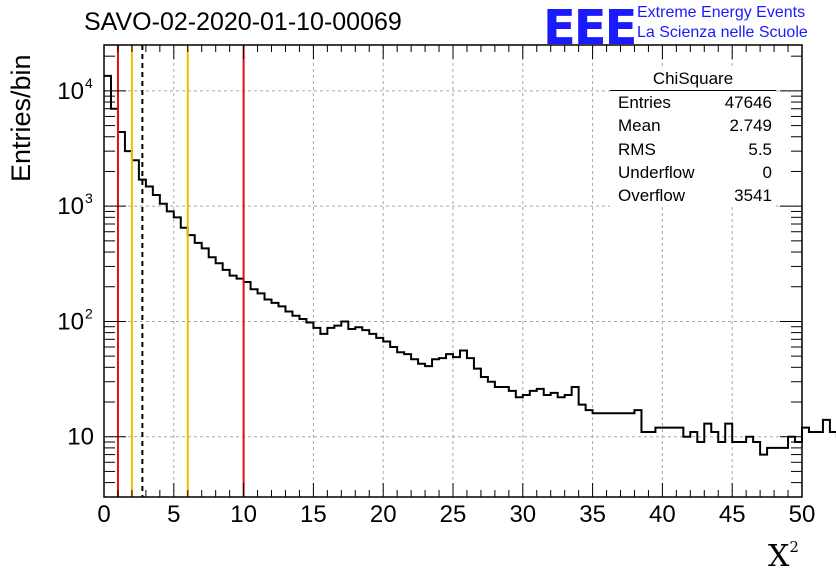  I want to click on logo-subtitle-1: Extreme Energy Events, so click(721, 12).